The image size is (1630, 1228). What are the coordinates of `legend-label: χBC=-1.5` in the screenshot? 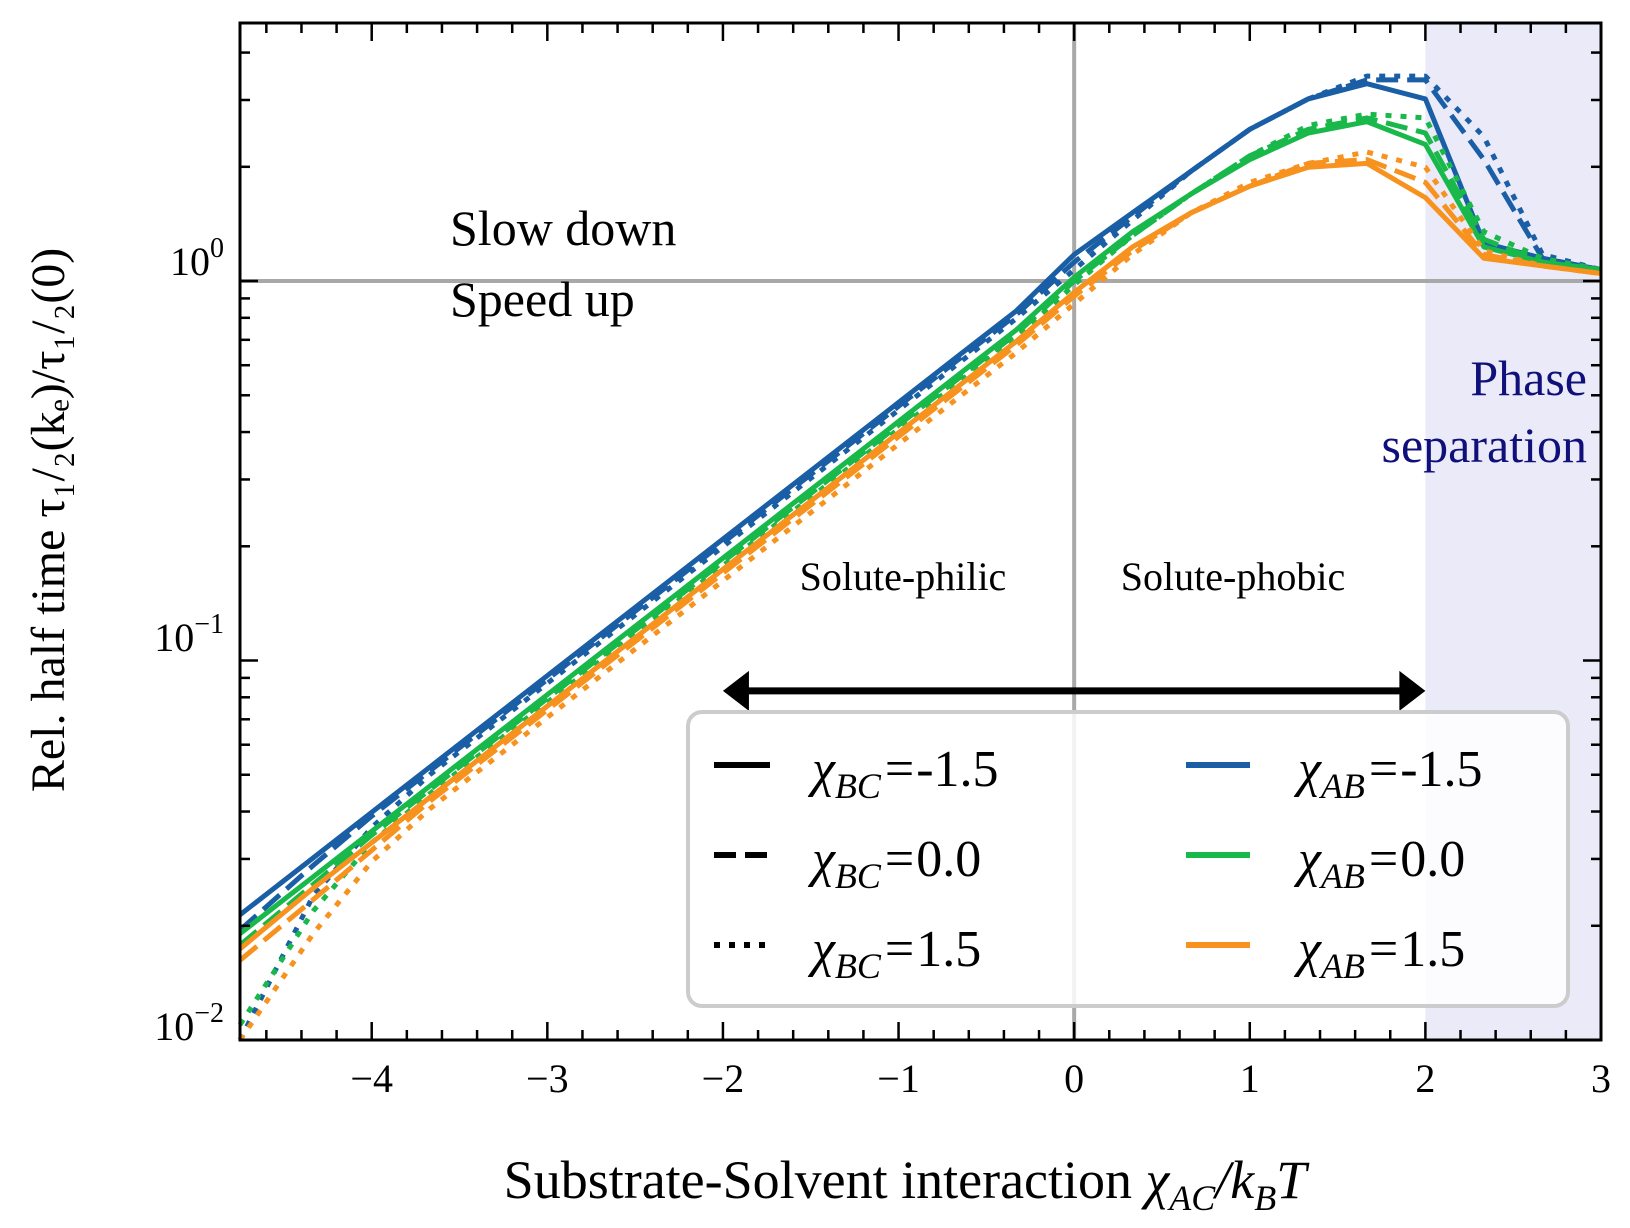 It's located at (903, 773).